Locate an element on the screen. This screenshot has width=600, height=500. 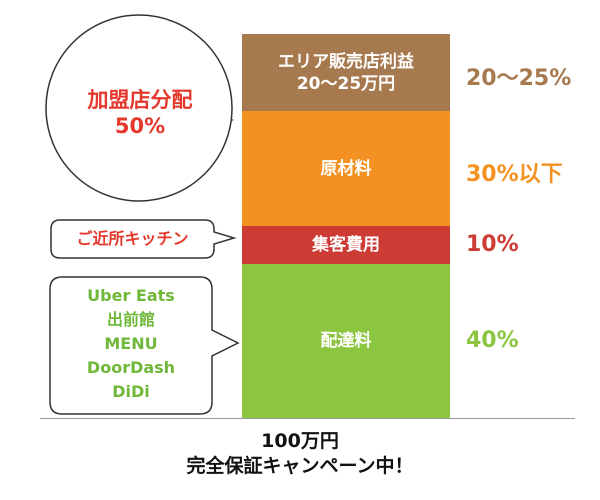
kitchen-callout is located at coordinates (143, 239).